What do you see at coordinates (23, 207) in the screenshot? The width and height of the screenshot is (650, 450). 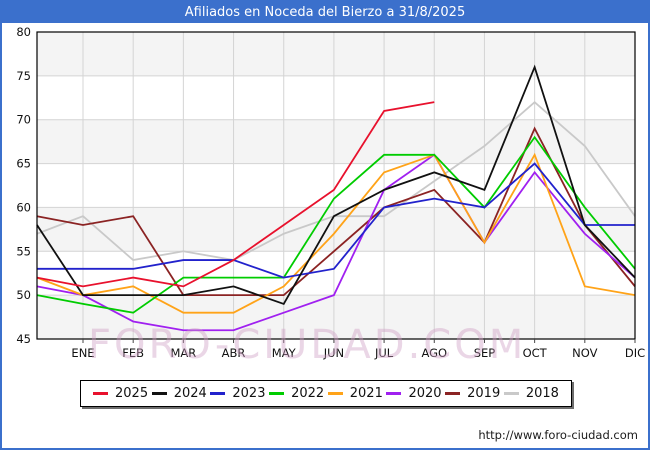 I see `y-axis-label: 60` at bounding box center [23, 207].